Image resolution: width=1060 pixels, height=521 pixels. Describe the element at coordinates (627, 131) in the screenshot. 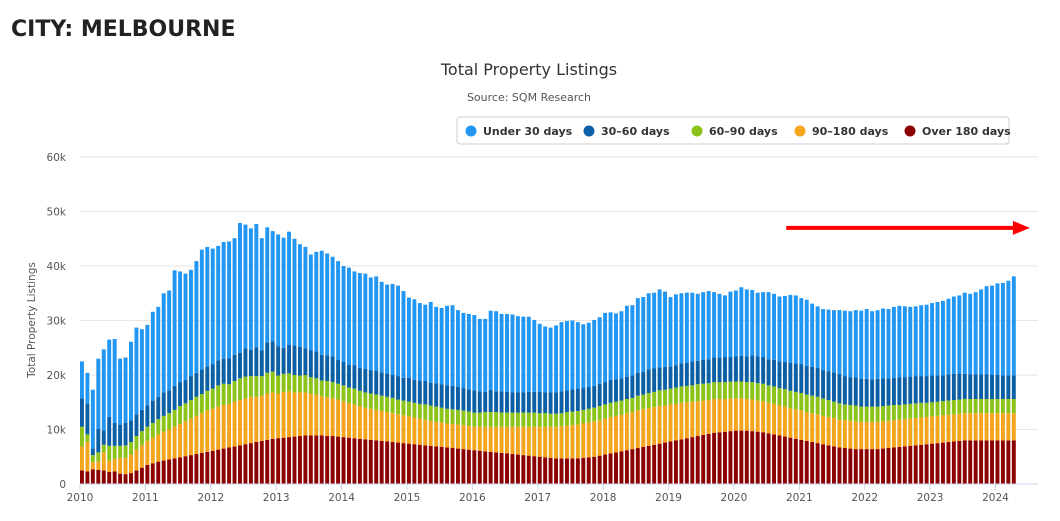

I see `legend-item: 30–60 days` at that location.